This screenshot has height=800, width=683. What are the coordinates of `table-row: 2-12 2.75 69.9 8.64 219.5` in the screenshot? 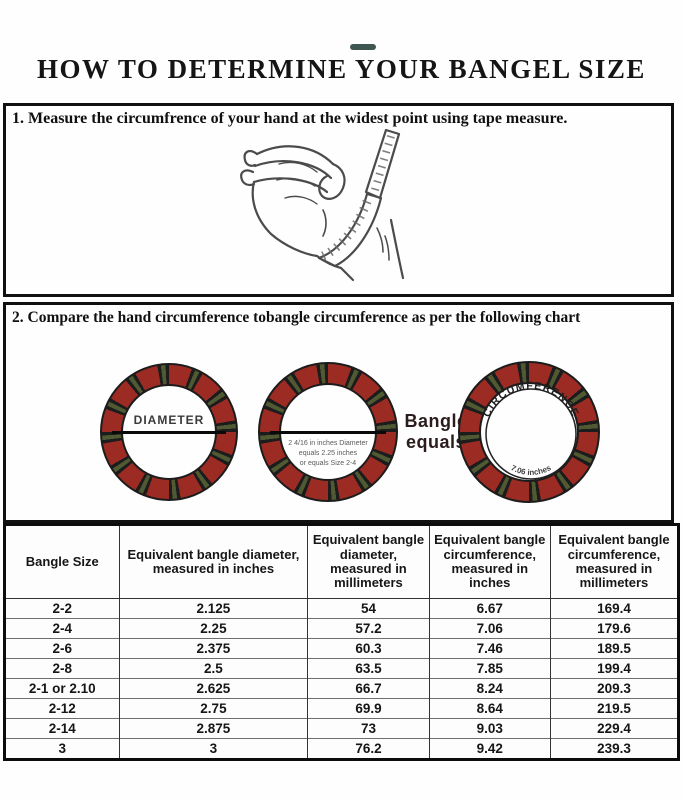 It's located at (342, 708).